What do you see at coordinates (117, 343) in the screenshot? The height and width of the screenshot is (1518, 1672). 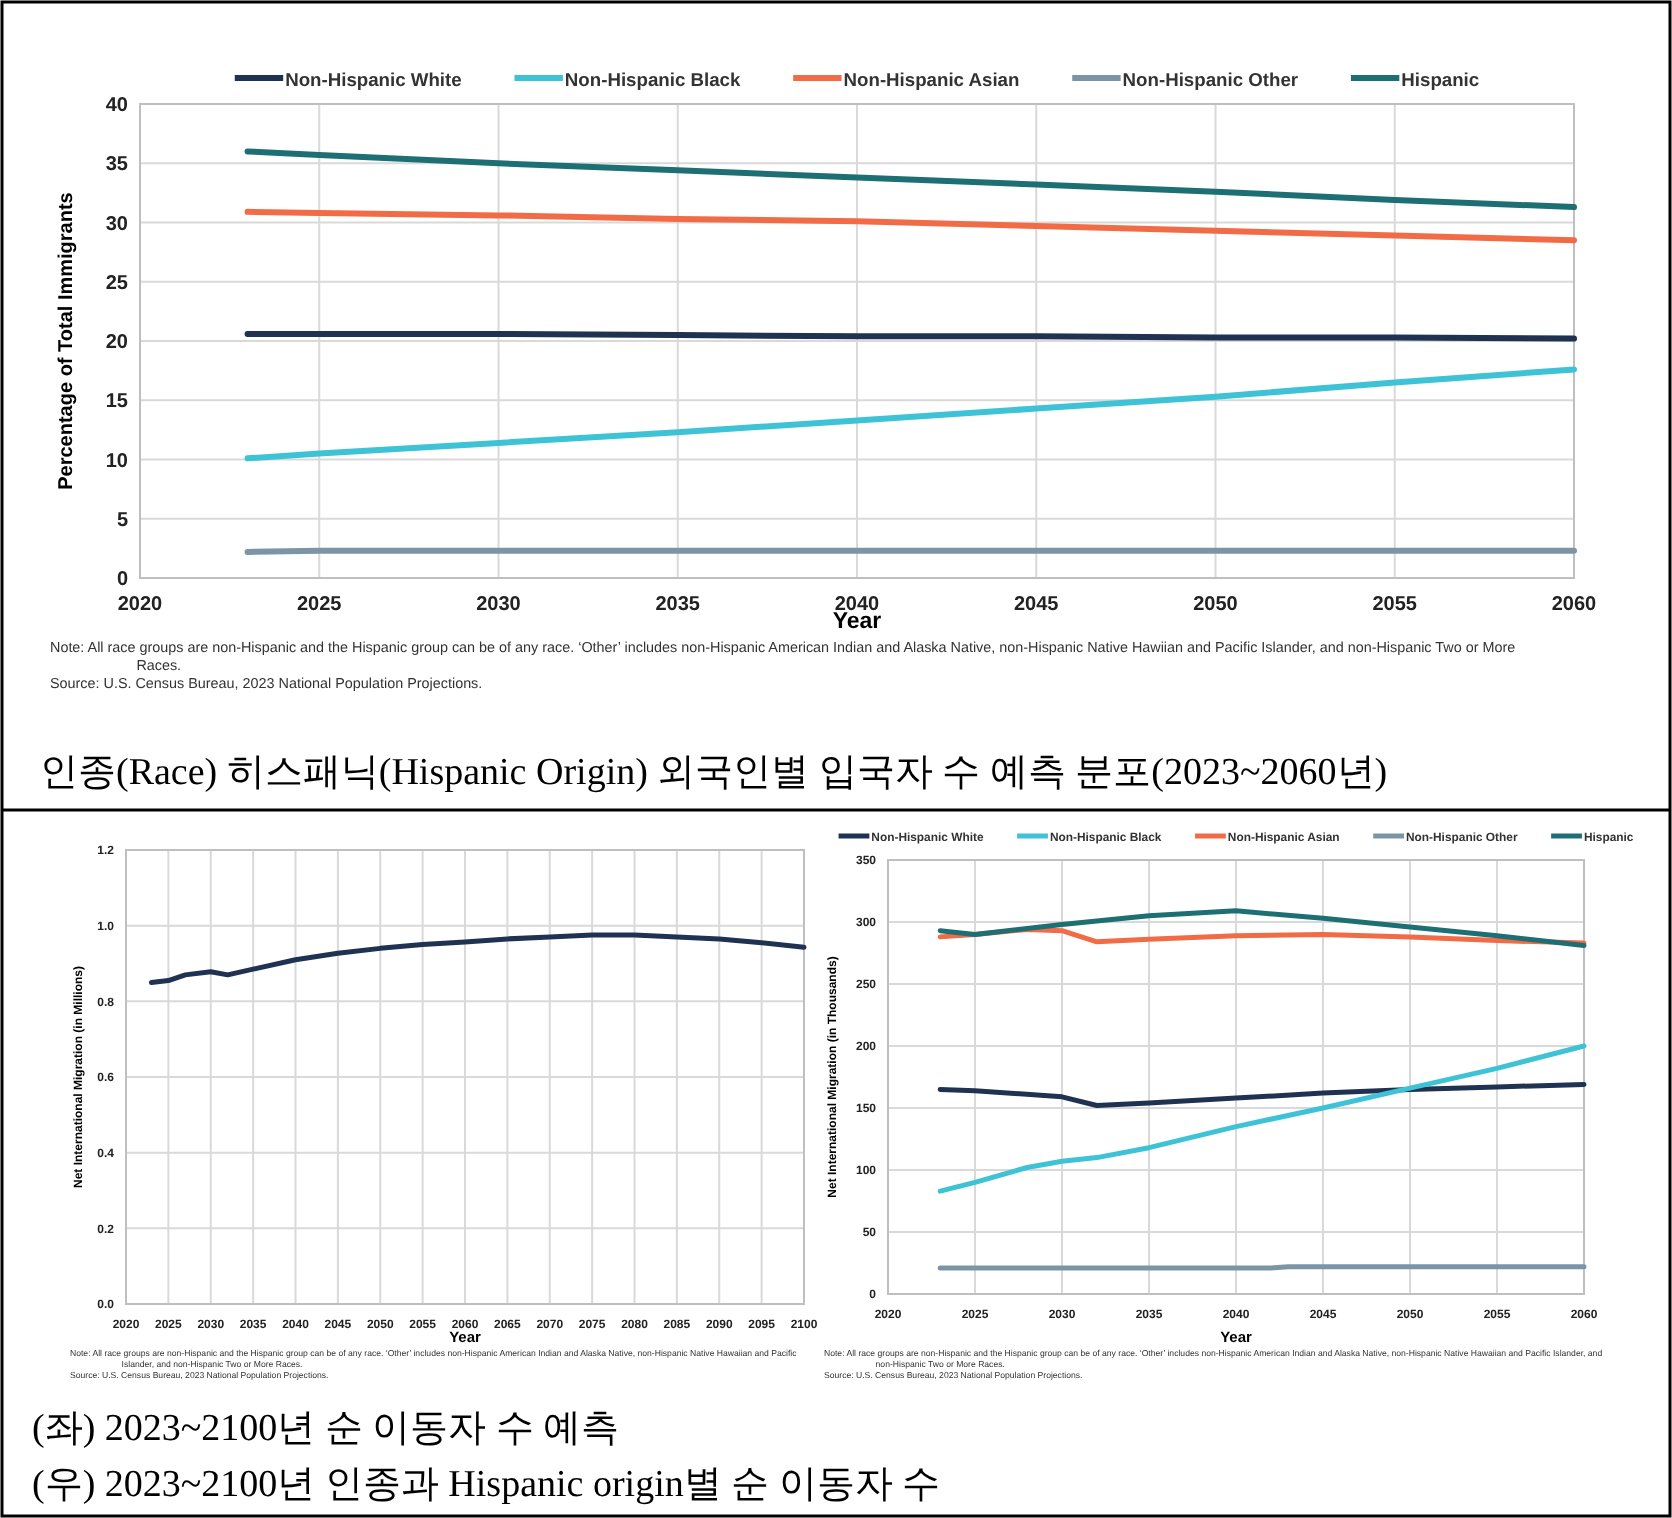 I see `y-tick-label: 20` at bounding box center [117, 343].